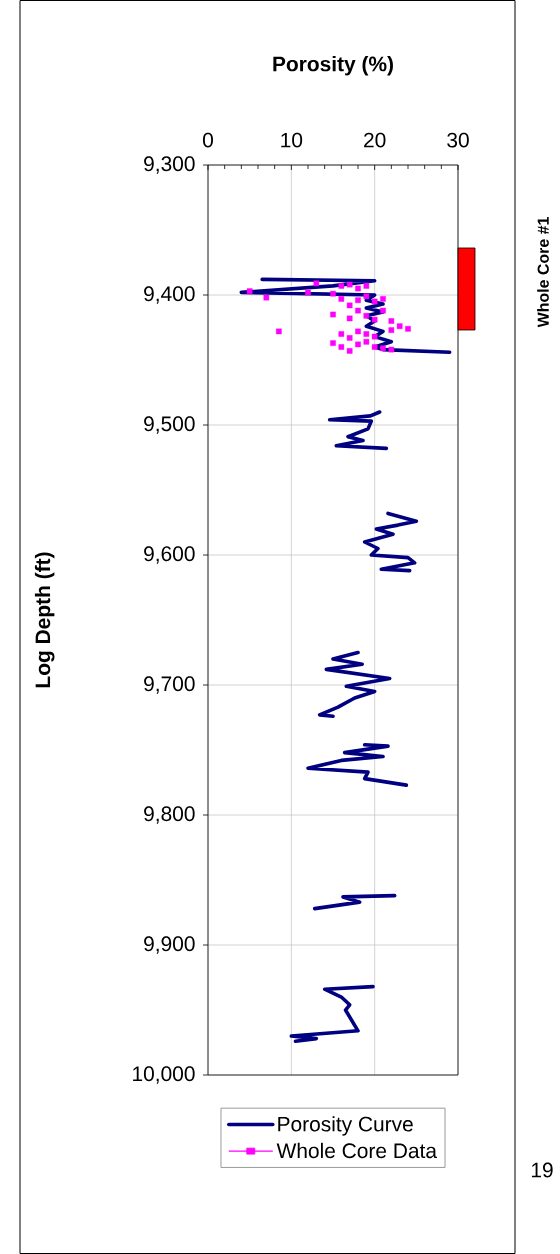  I want to click on text: Whole Core #1, so click(543, 272).